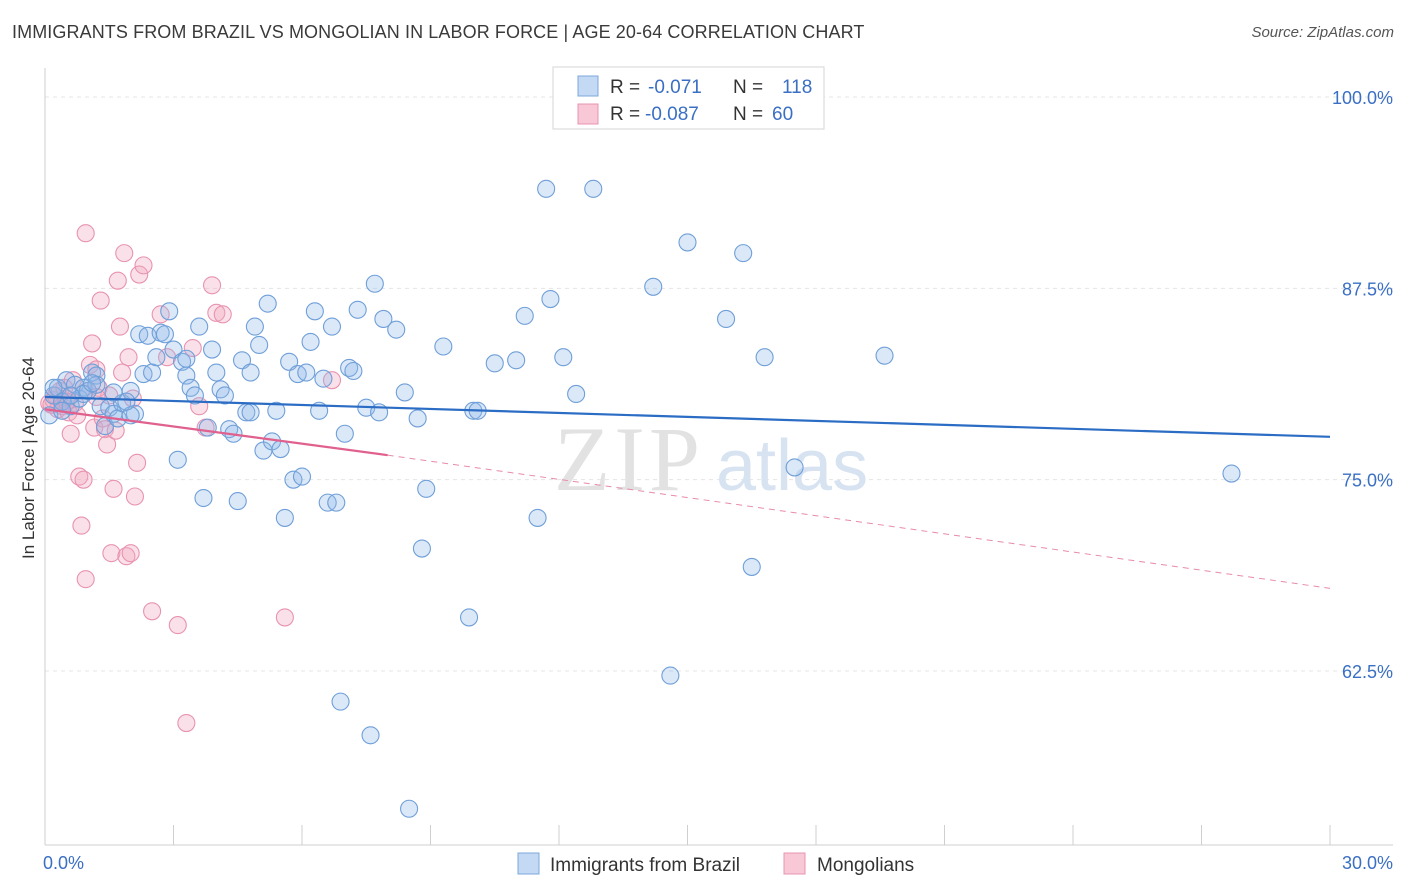  I want to click on mongolians-trend-line, so click(216, 432).